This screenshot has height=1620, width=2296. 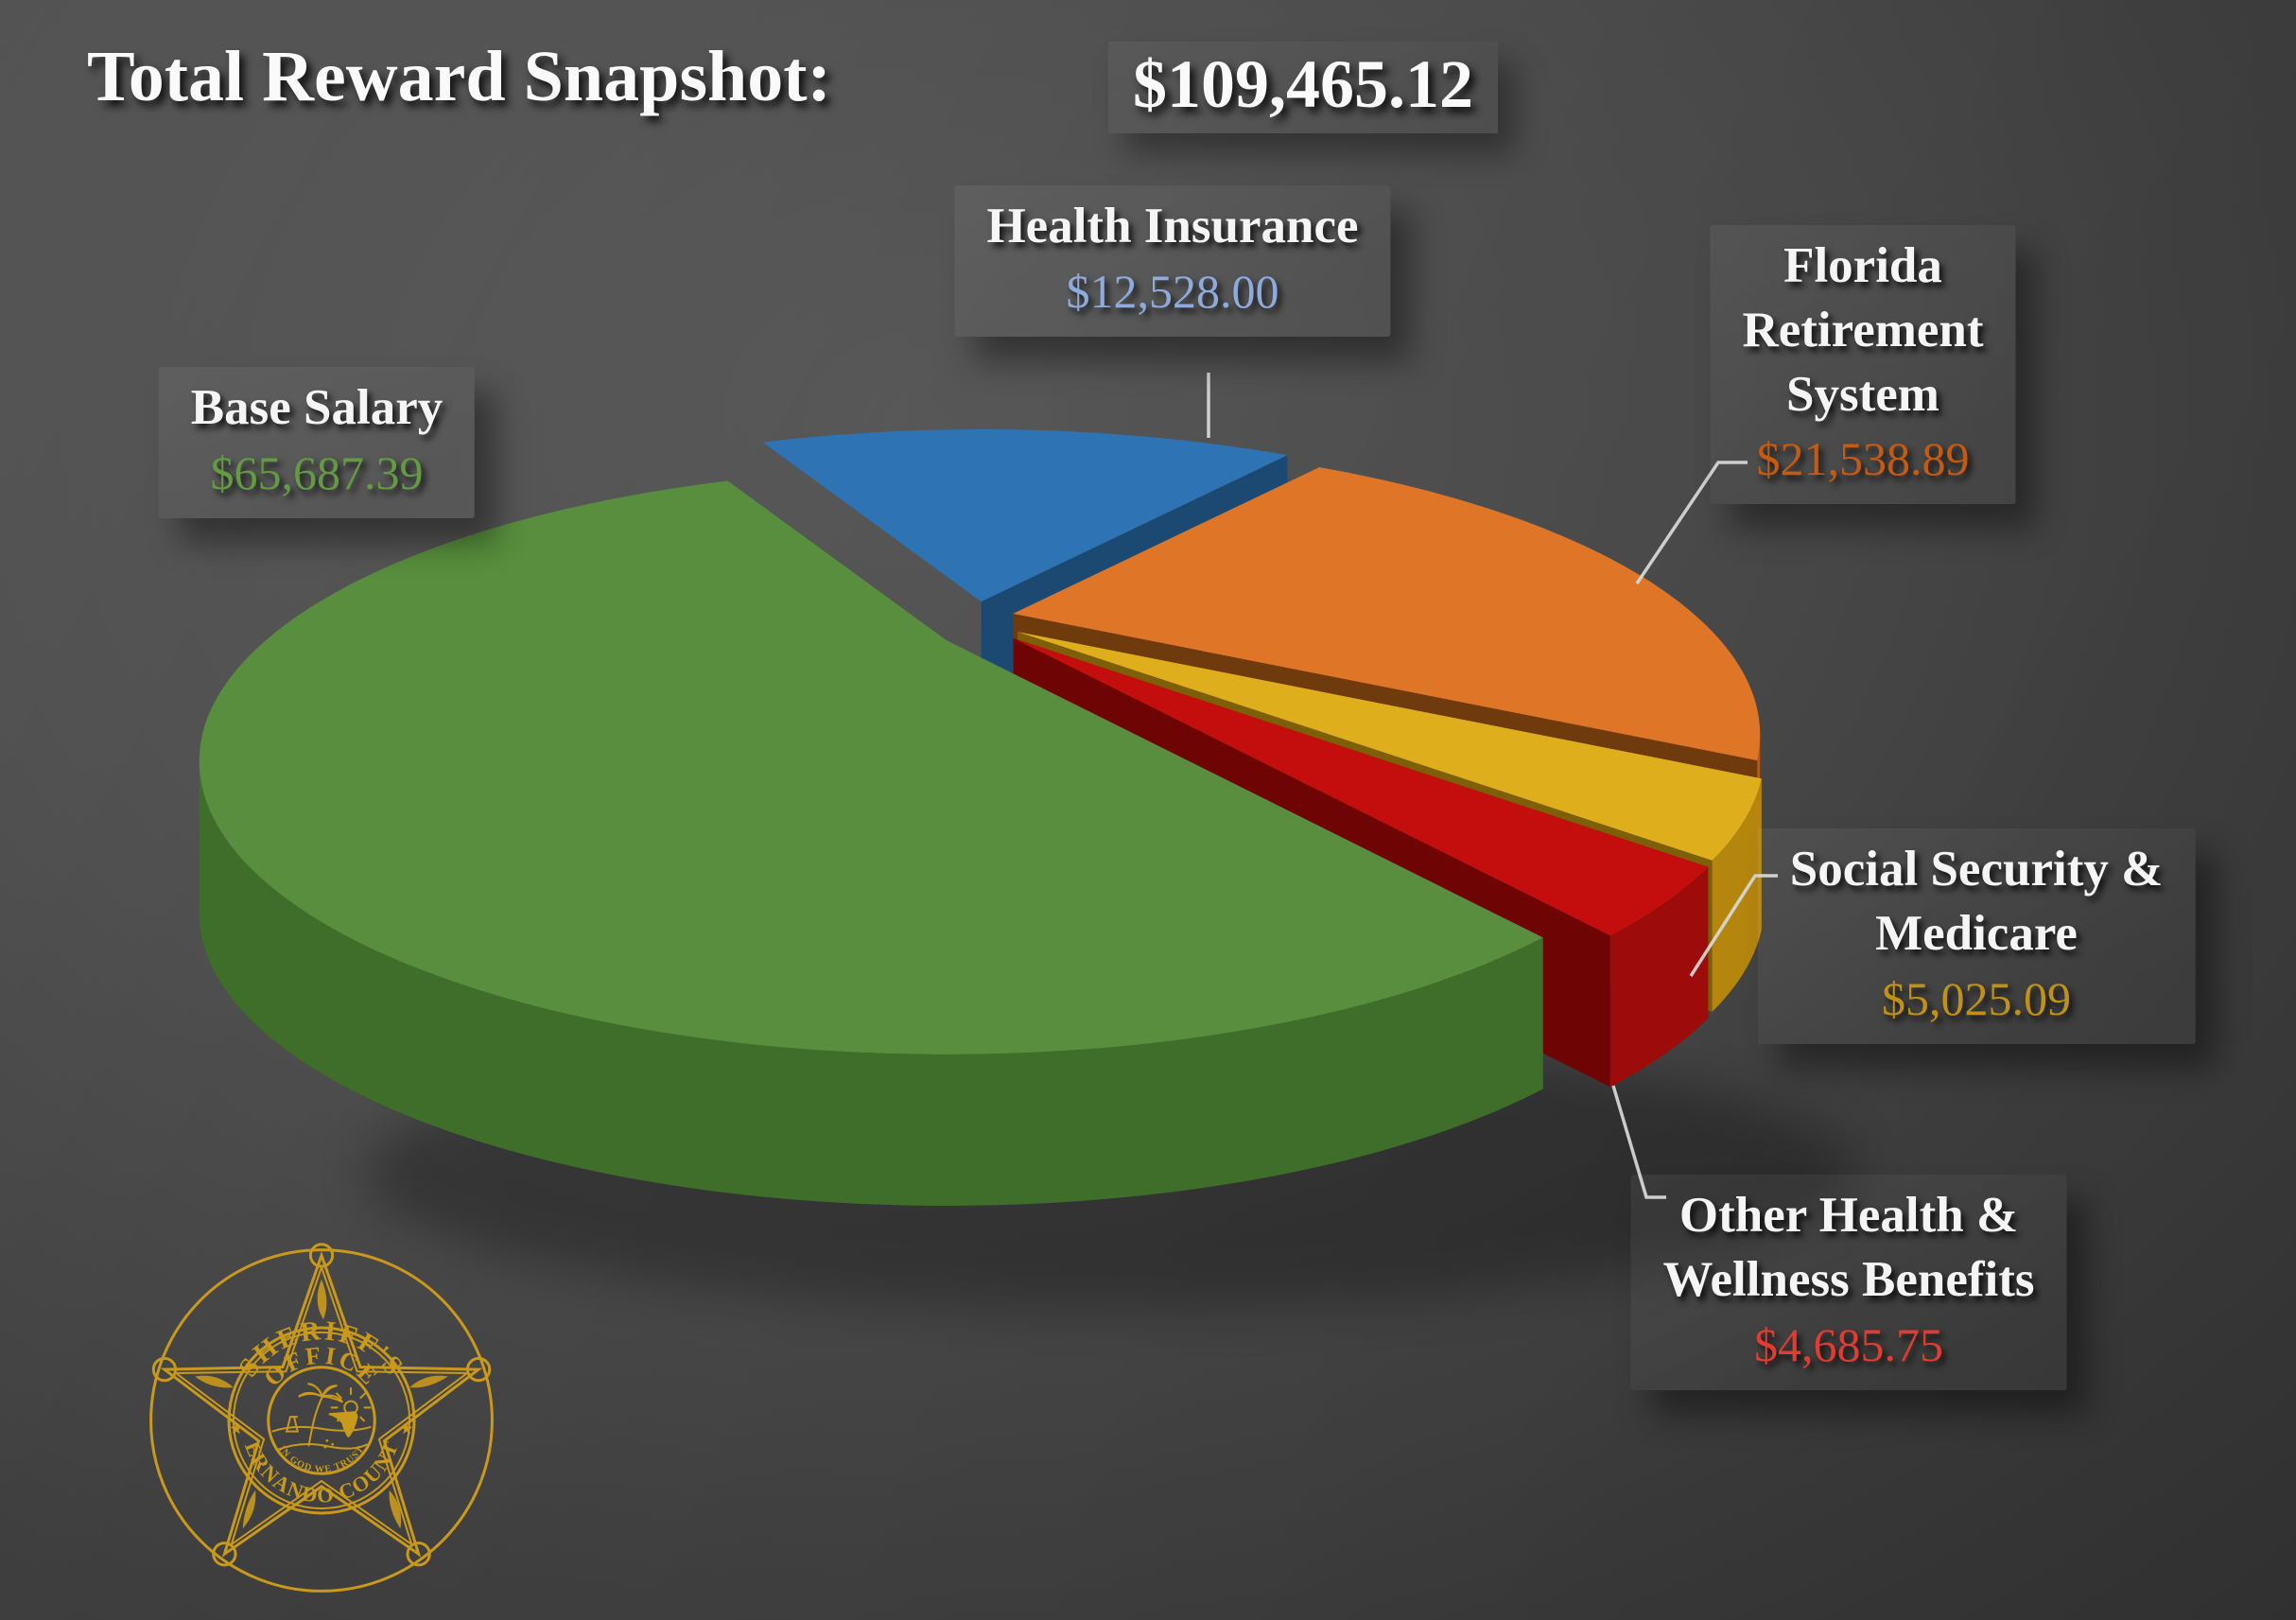 I want to click on callout-label: Retirement, so click(x=1863, y=329).